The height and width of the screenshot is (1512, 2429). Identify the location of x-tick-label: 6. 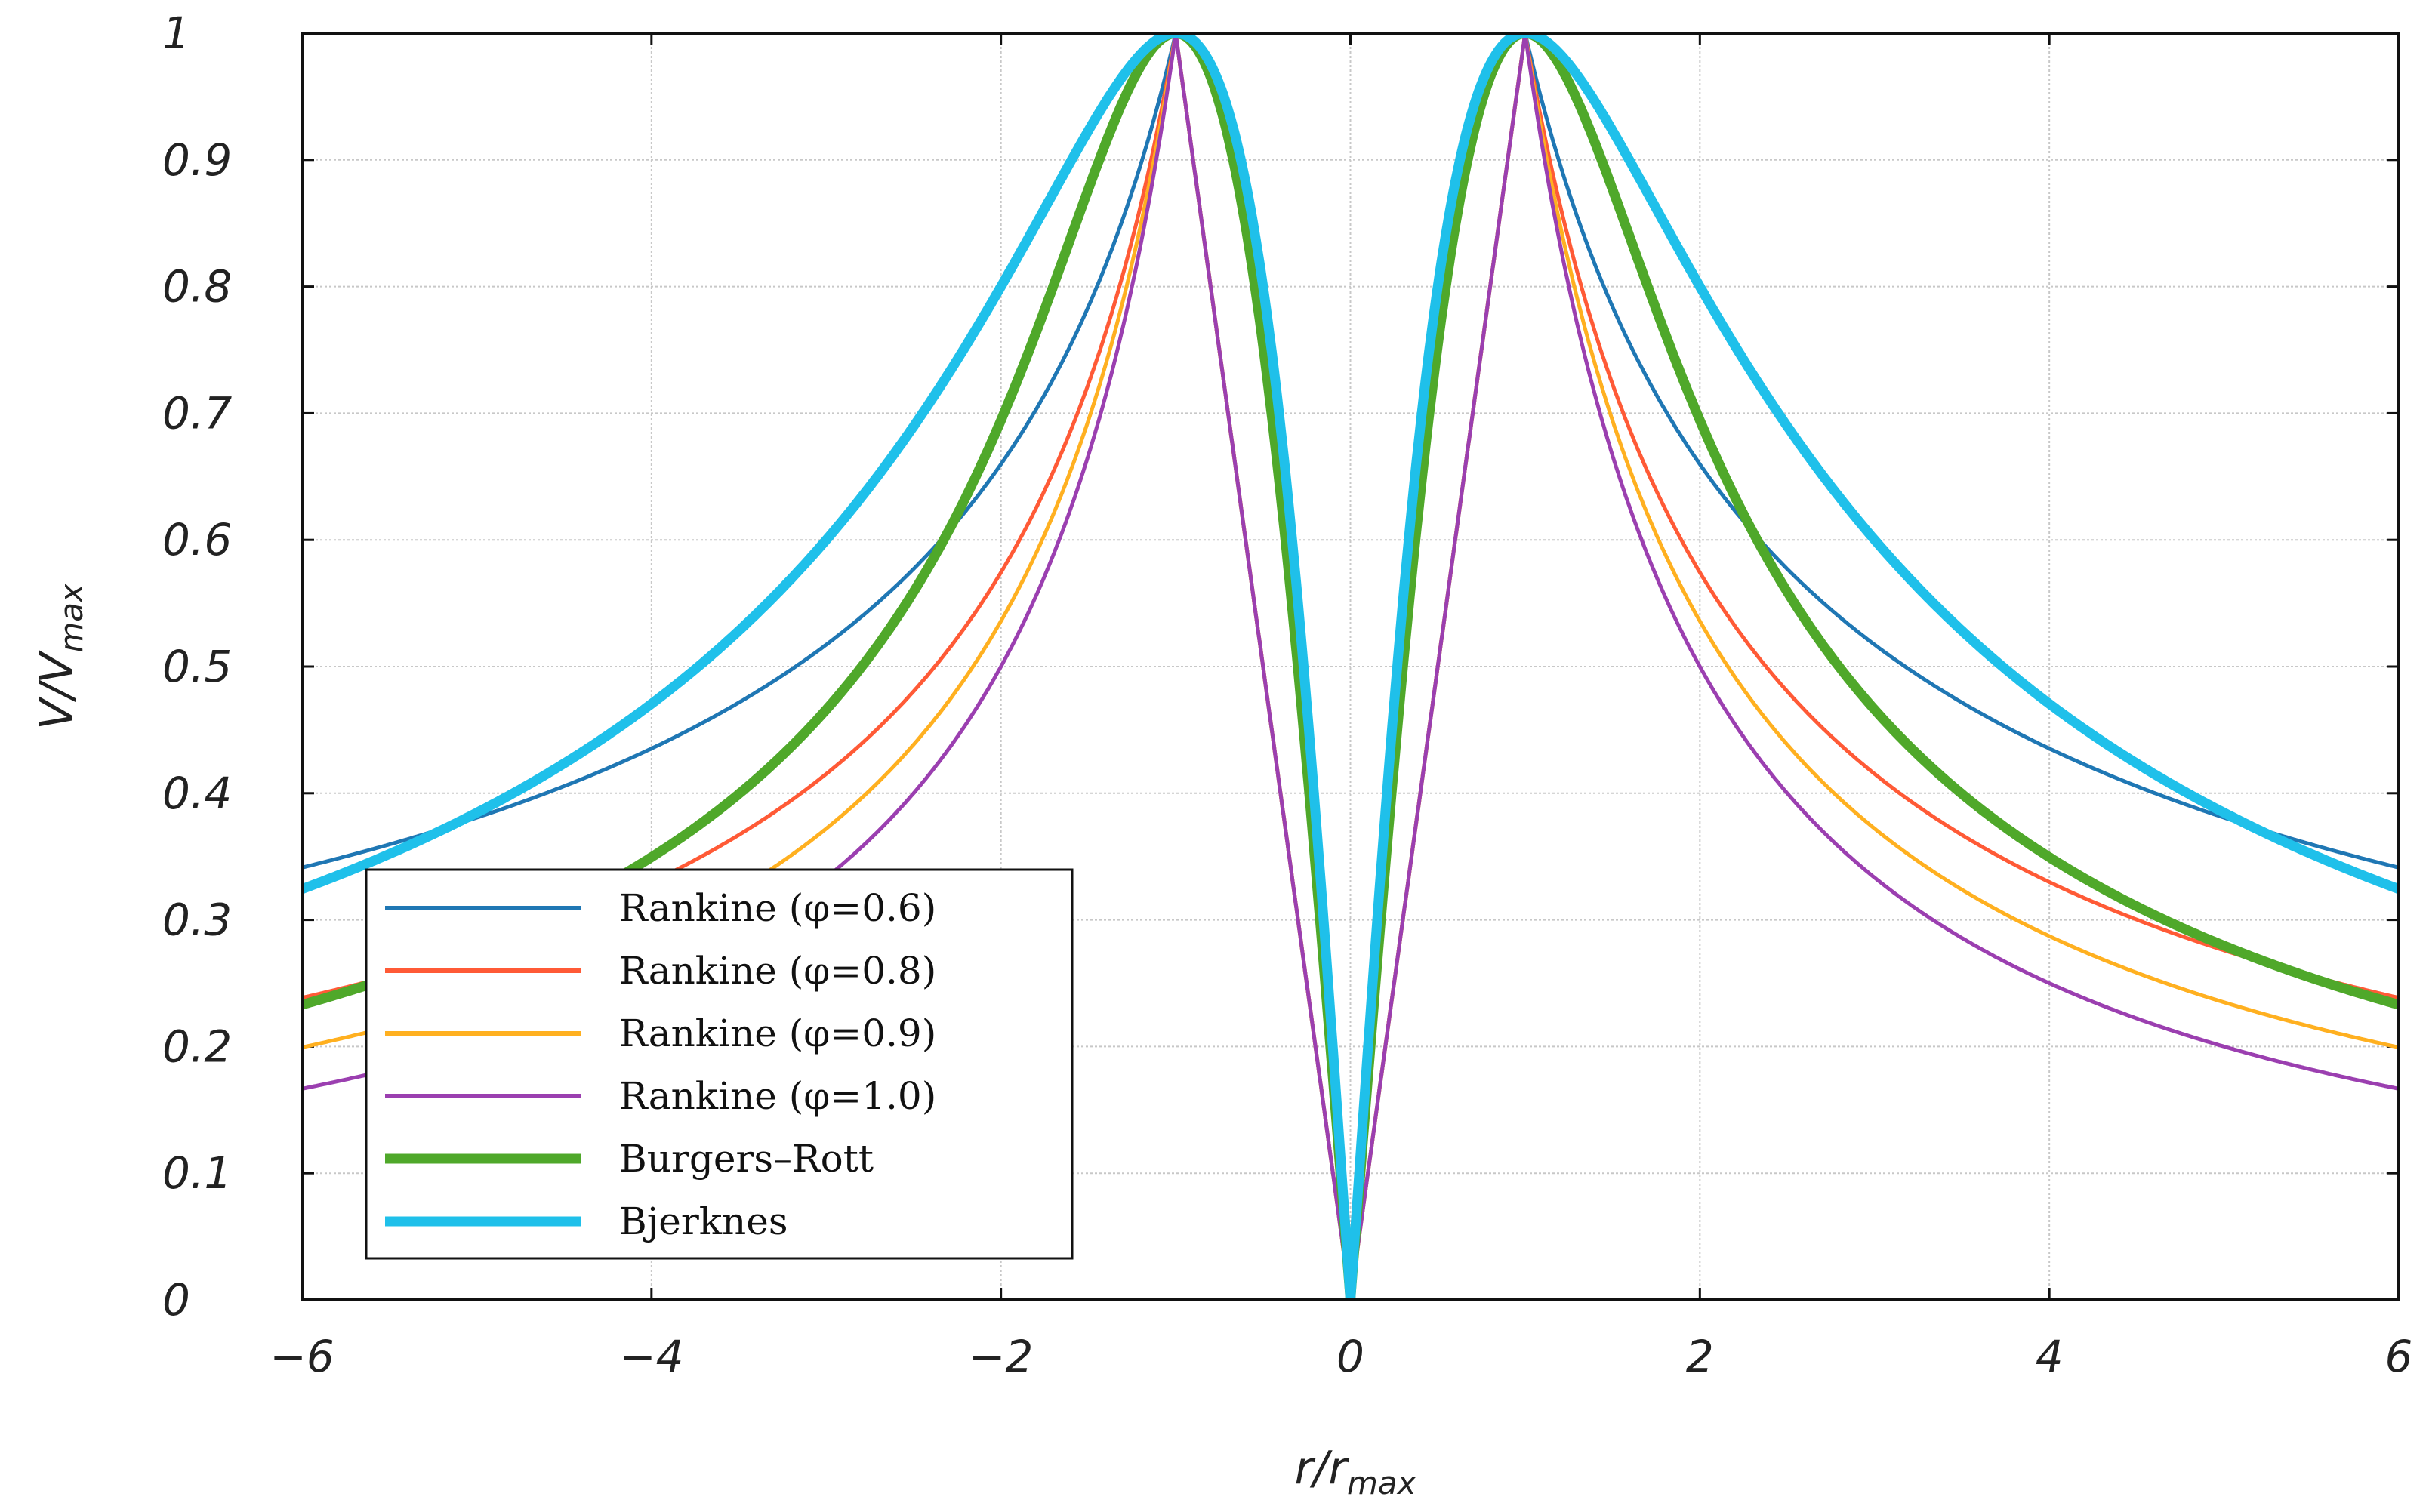
(2399, 1356).